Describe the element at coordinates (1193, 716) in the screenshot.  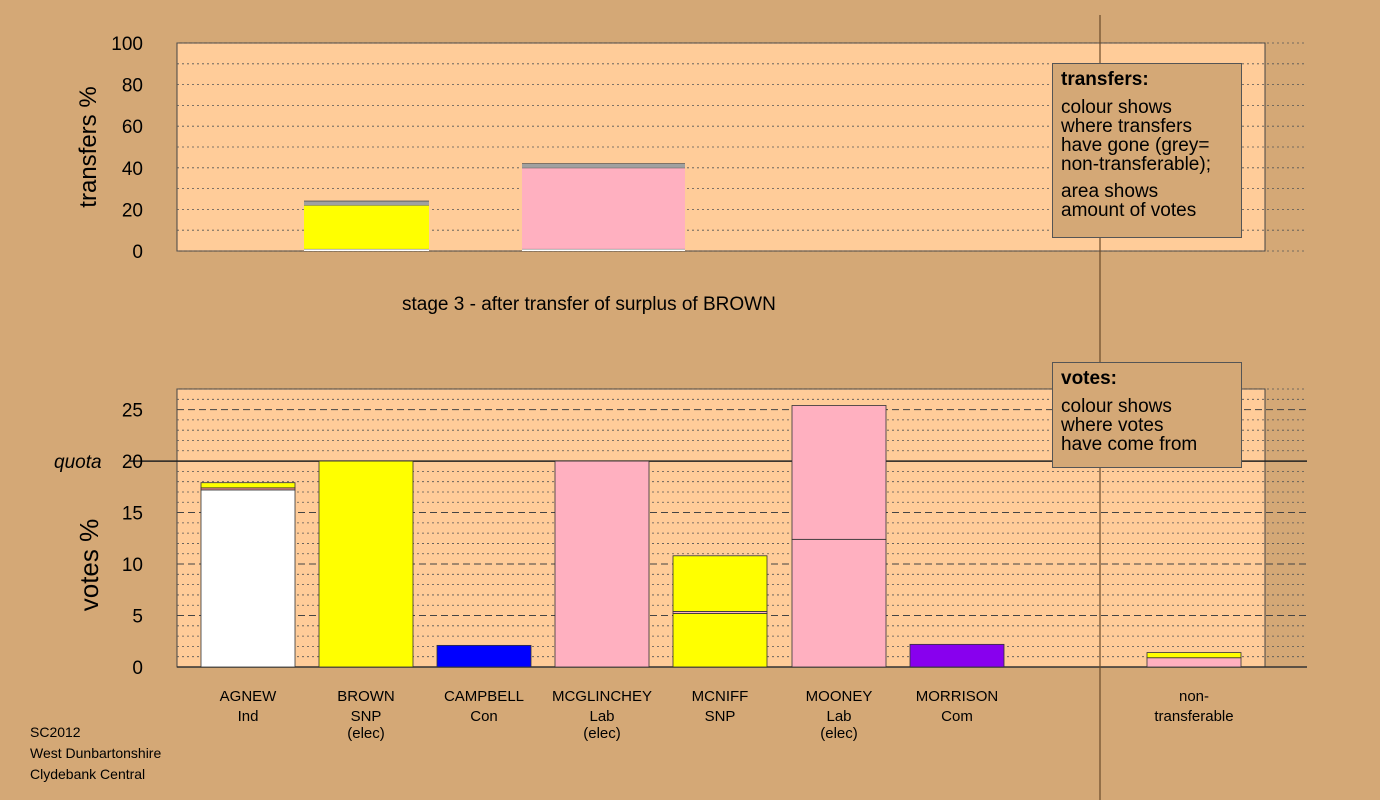
I see `candidate-party-label: transferable` at that location.